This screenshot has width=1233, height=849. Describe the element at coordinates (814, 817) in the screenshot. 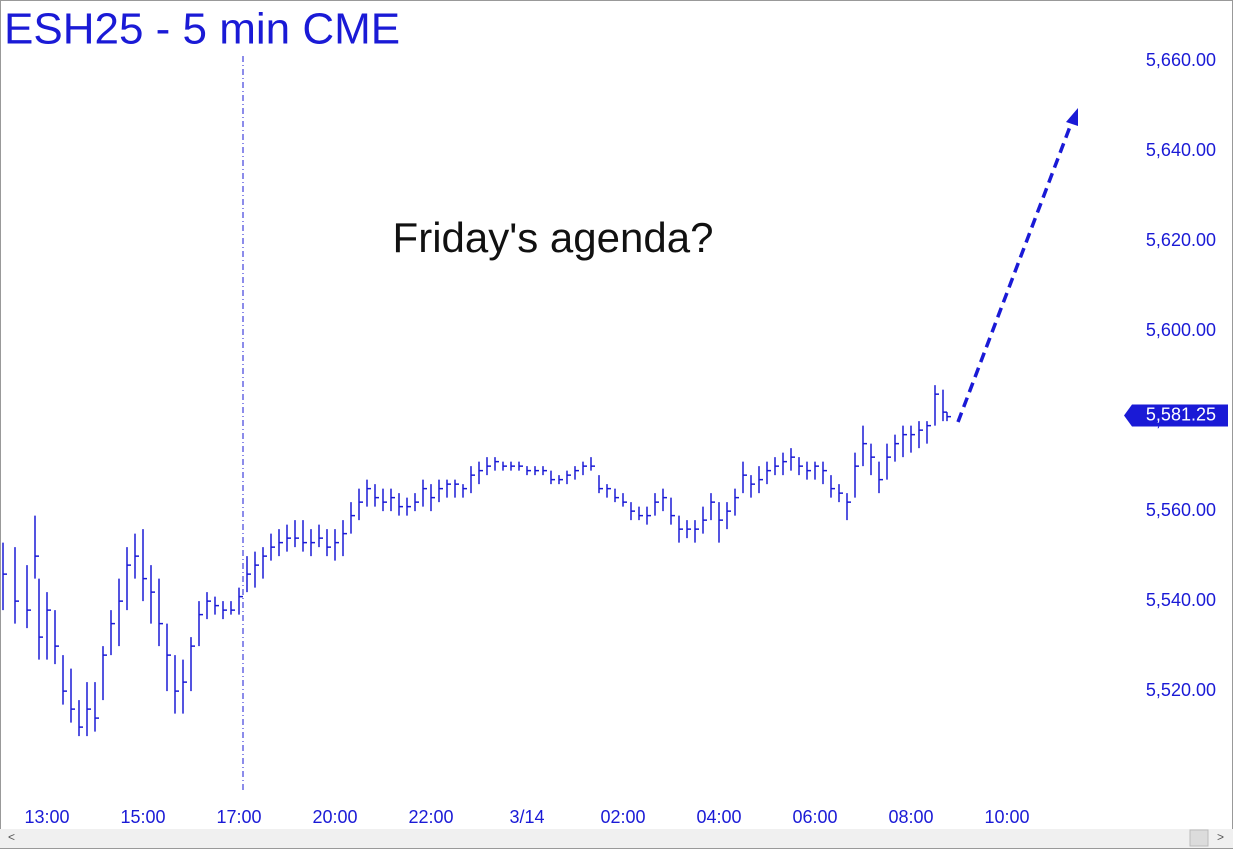

I see `x-tick-label: 06:00` at that location.